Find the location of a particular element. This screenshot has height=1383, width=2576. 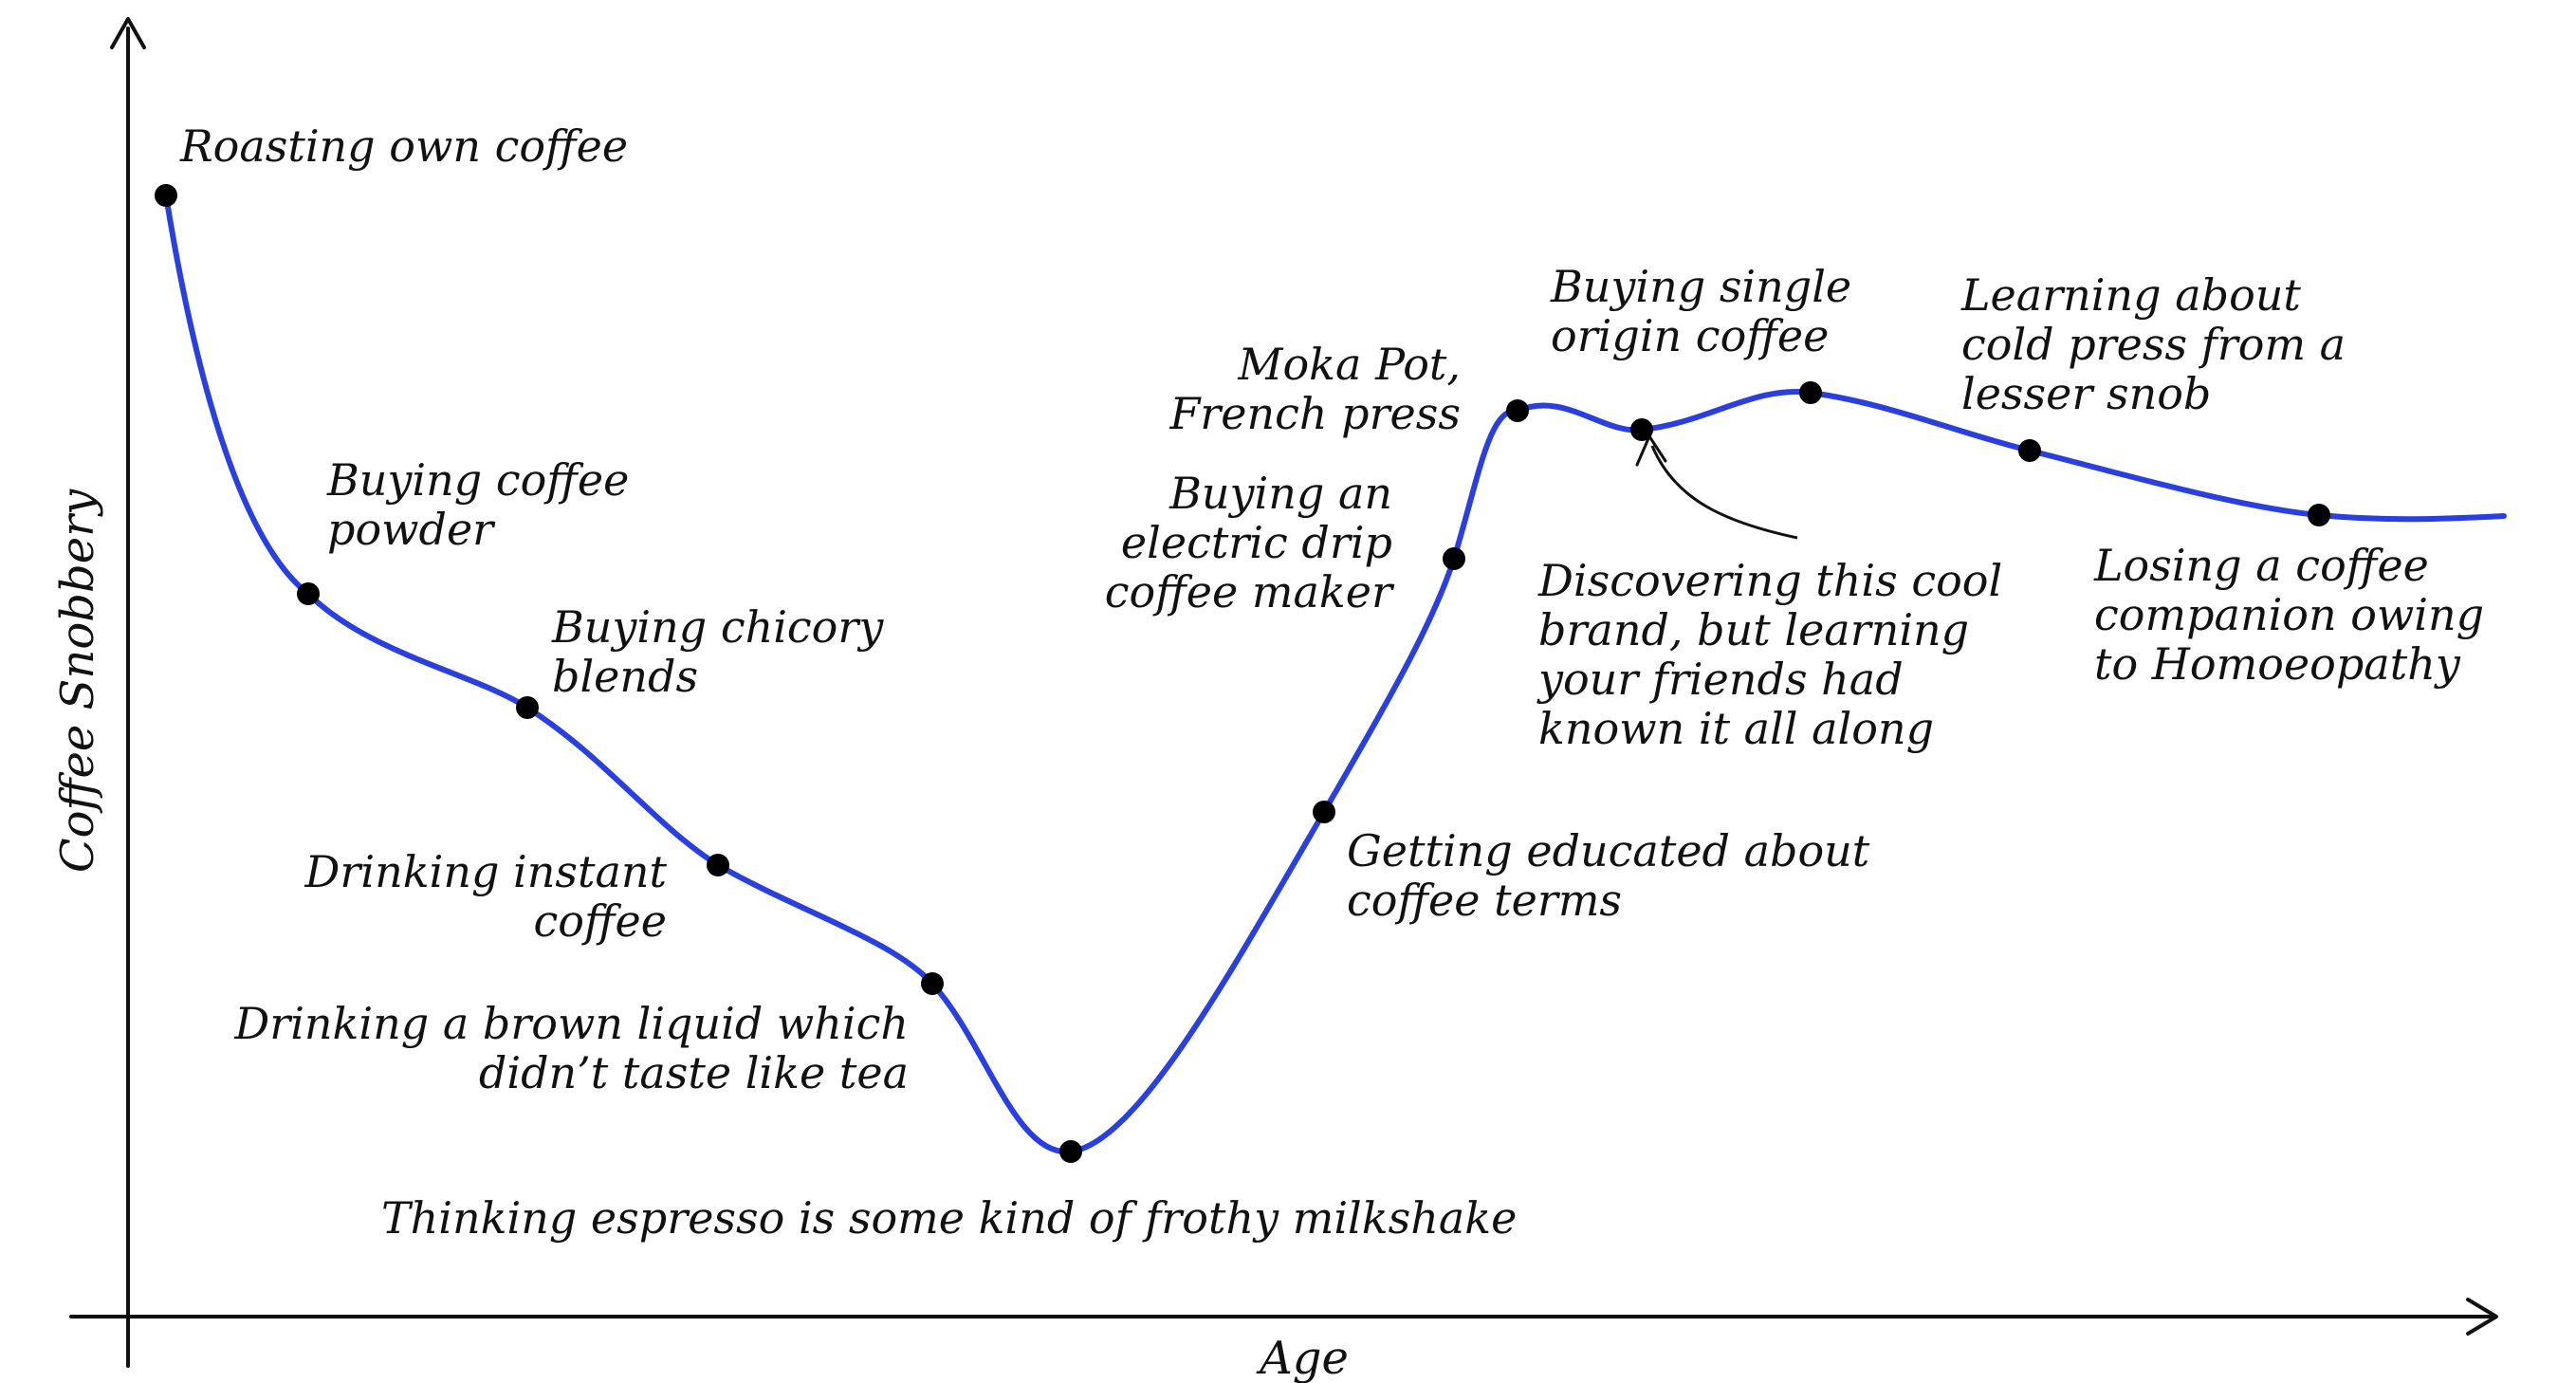

point-label-line: coffee maker is located at coordinates (1250, 592).